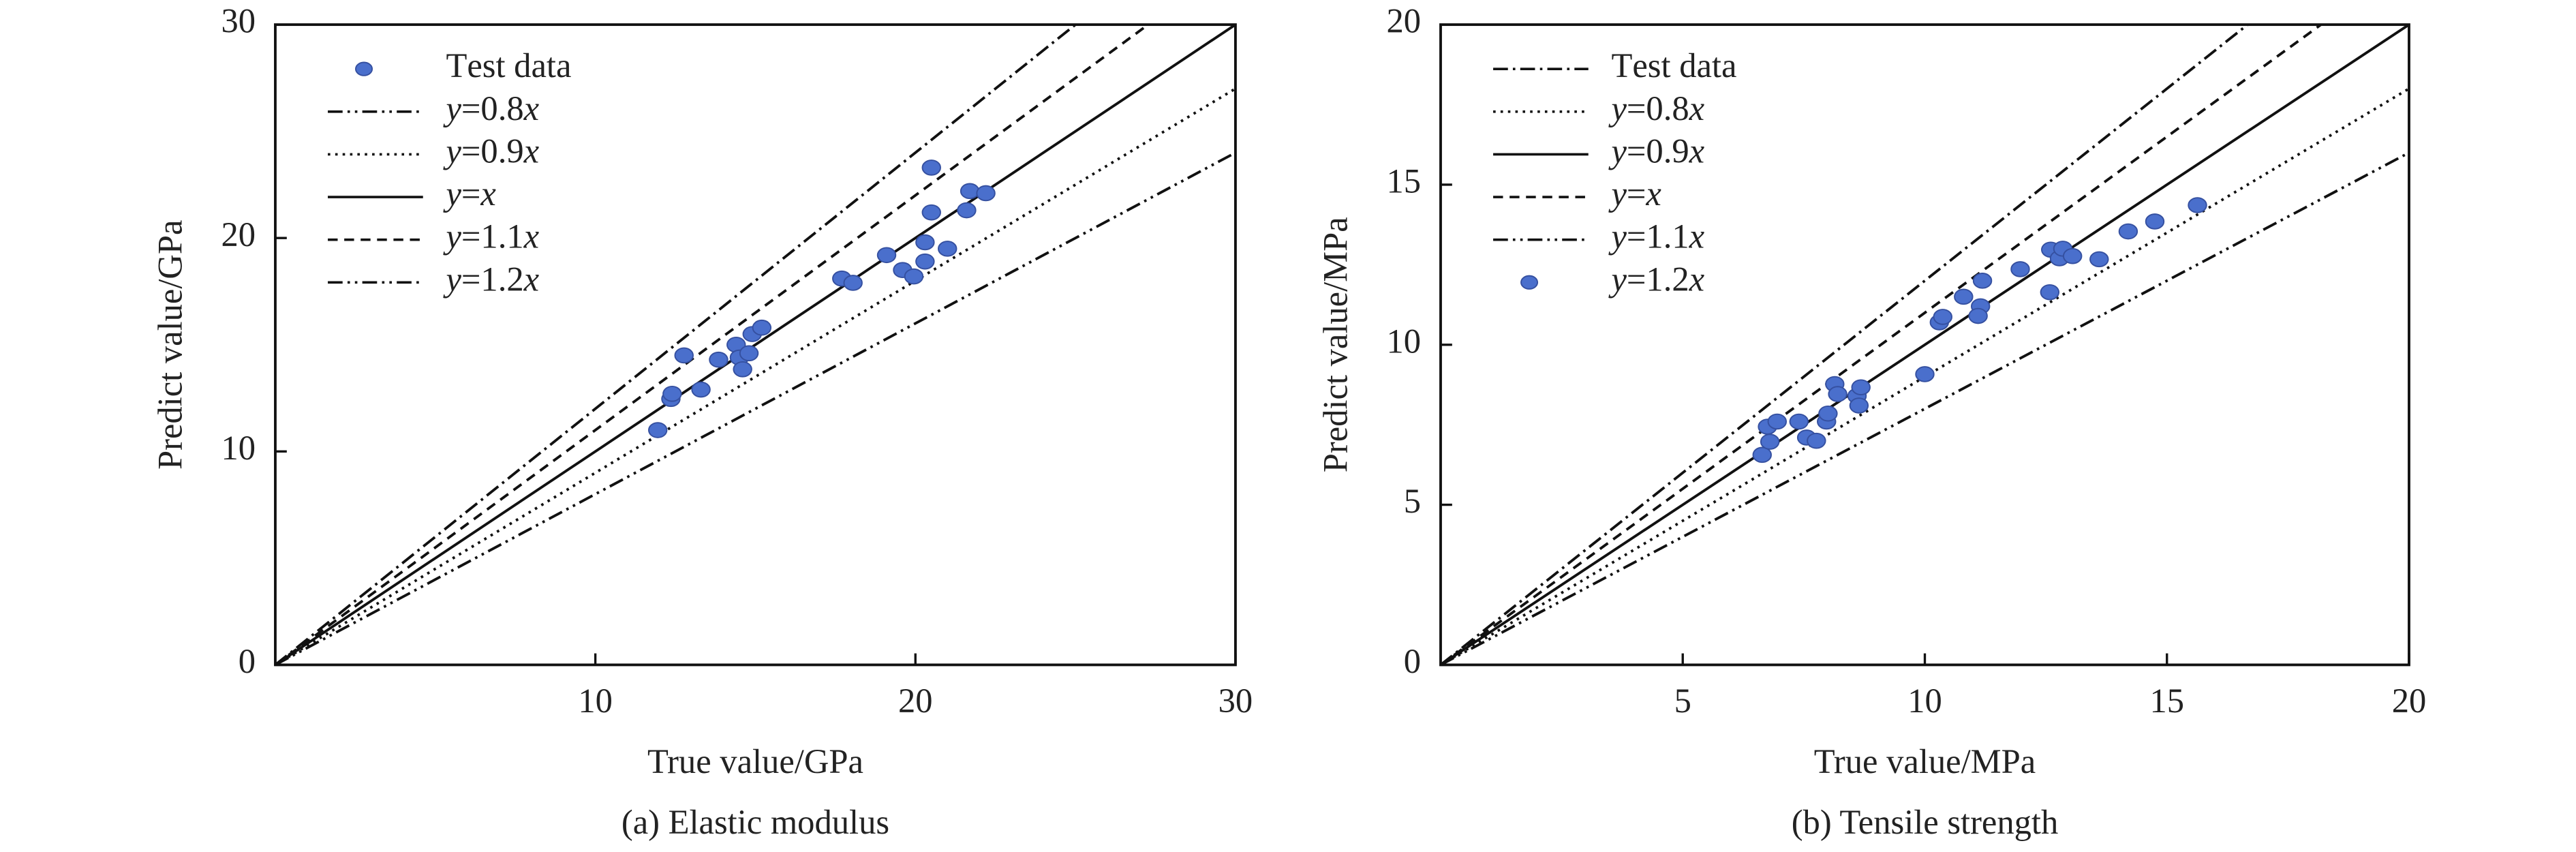  I want to click on x-axis-label: True value/GPa, so click(755, 761).